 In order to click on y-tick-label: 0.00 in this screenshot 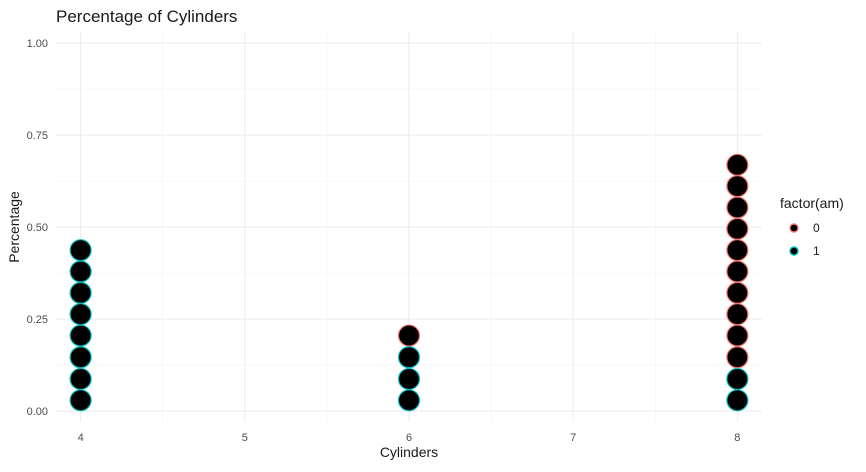, I will do `click(37, 412)`.